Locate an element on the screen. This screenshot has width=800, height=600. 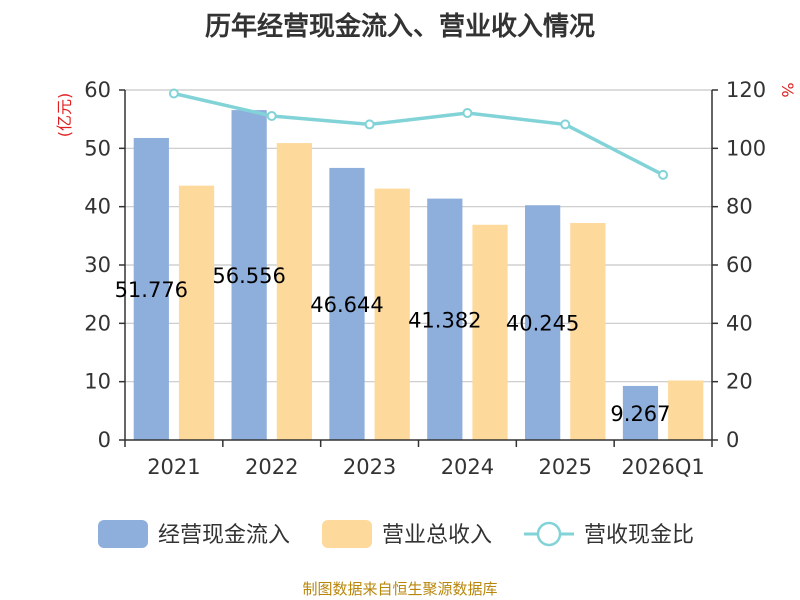
left-tick-label: 40 is located at coordinates (97, 207).